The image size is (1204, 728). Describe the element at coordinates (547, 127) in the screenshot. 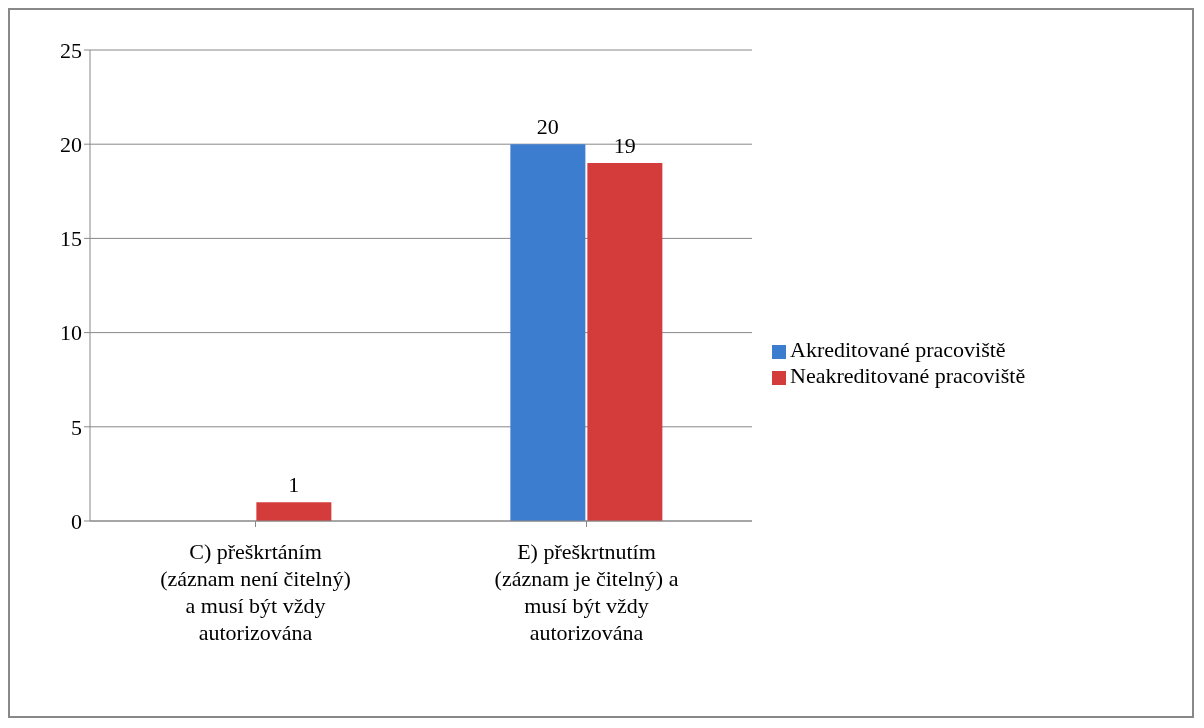

I see `data-label: 20` at that location.